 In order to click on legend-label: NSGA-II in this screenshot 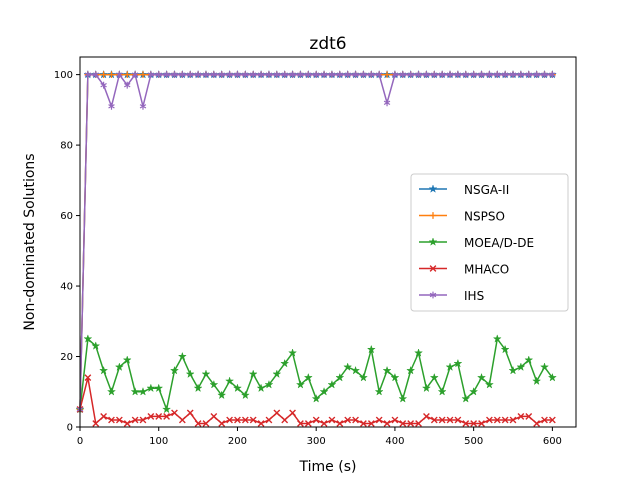, I will do `click(486, 190)`.